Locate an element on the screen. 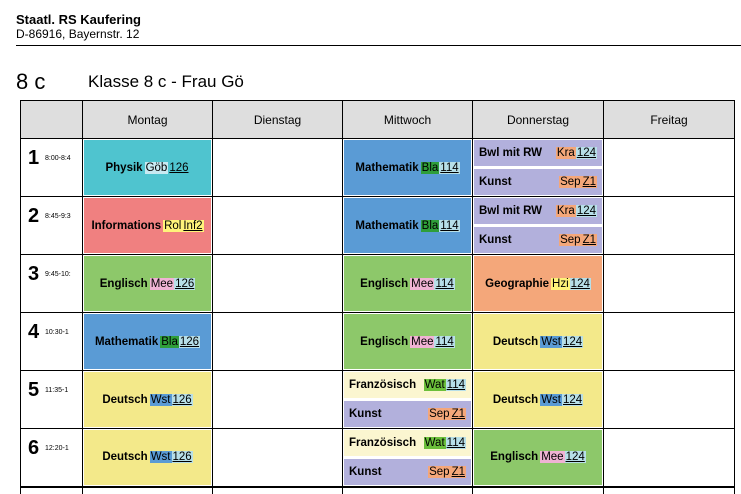 This screenshot has height=494, width=741. lesson-cell: Physik Göb 126 is located at coordinates (147, 167).